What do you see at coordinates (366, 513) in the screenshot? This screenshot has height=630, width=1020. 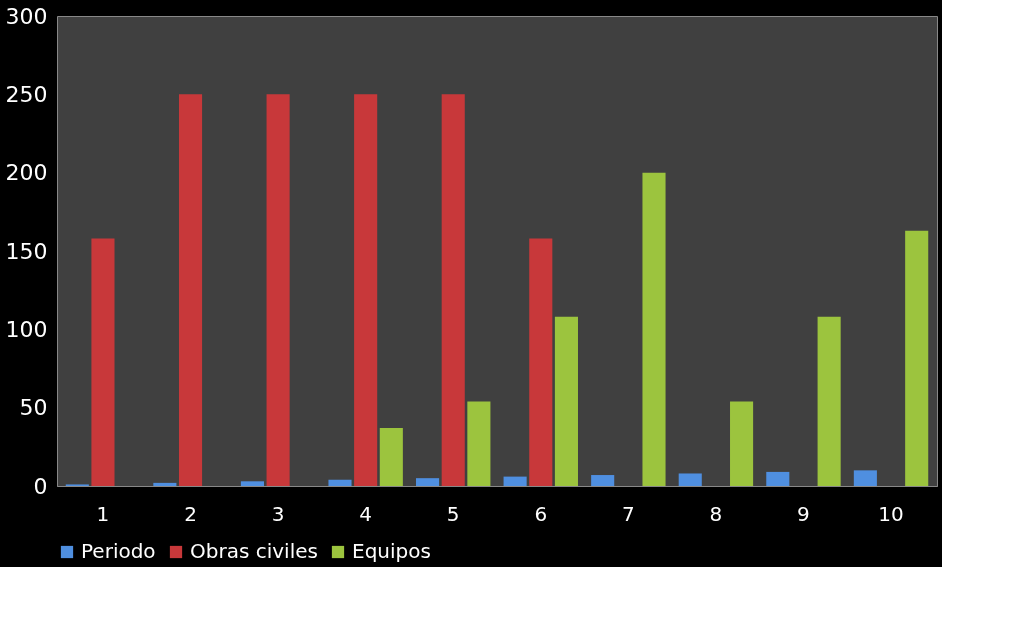 I see `x-tick-label: 4` at bounding box center [366, 513].